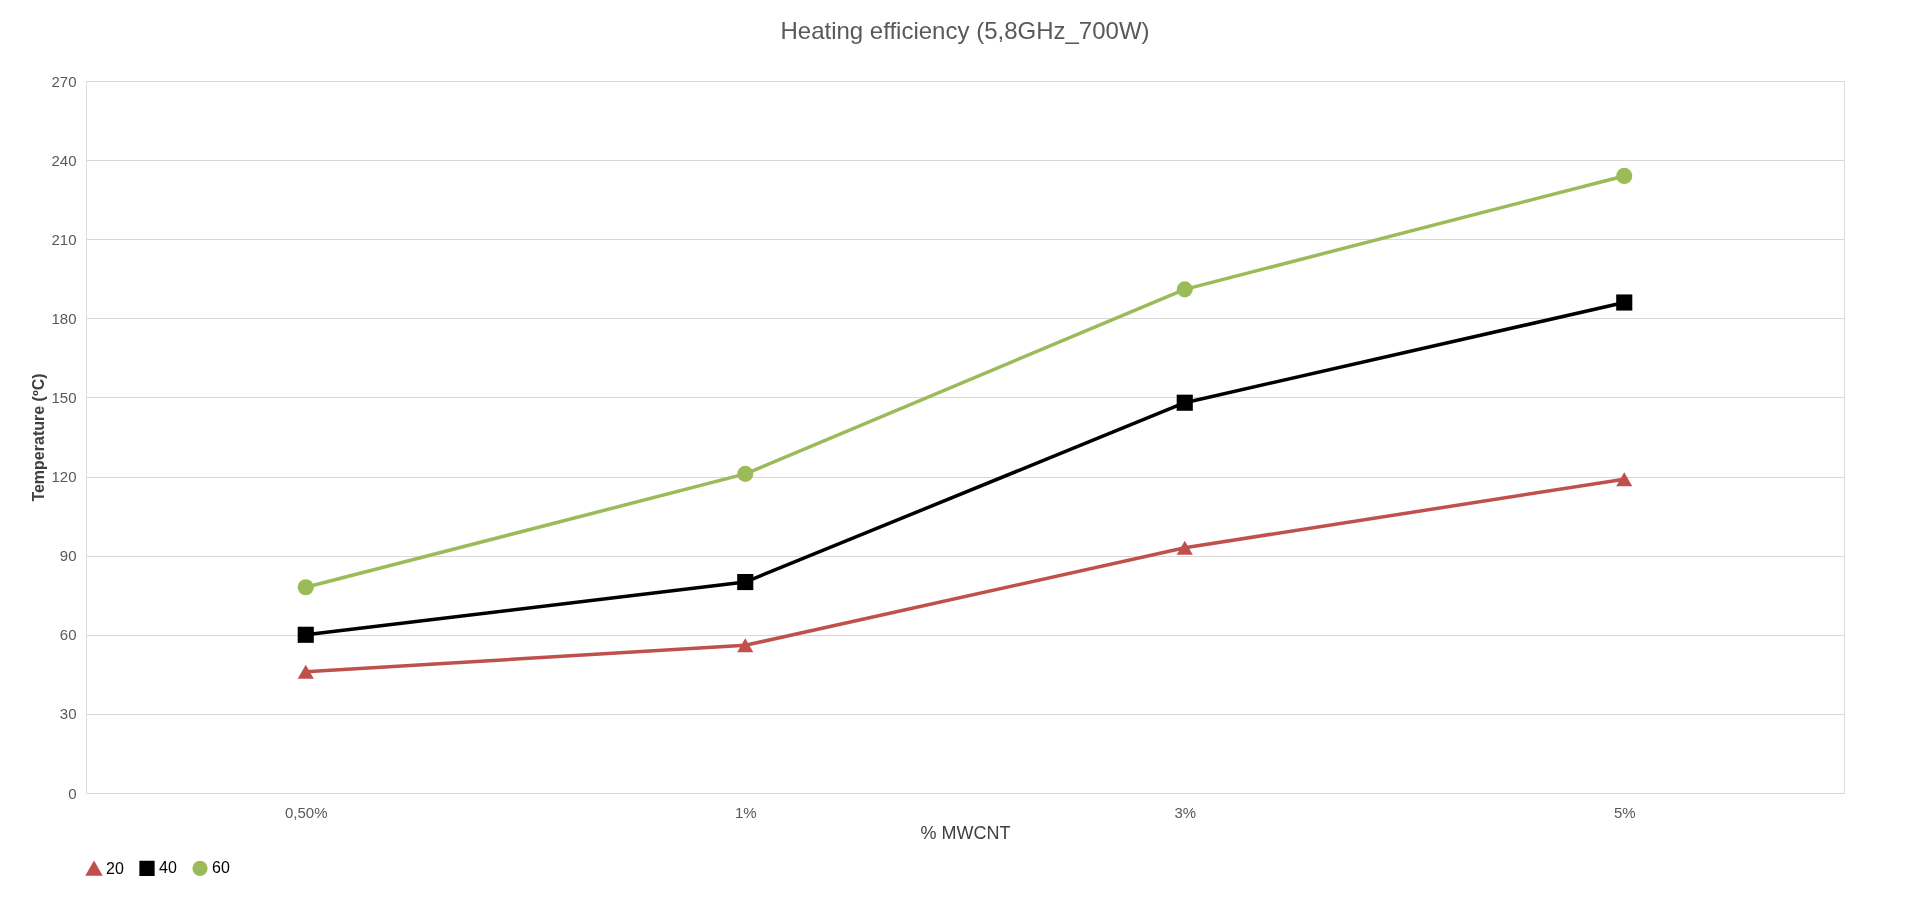  What do you see at coordinates (168, 868) in the screenshot?
I see `legend-label: 40` at bounding box center [168, 868].